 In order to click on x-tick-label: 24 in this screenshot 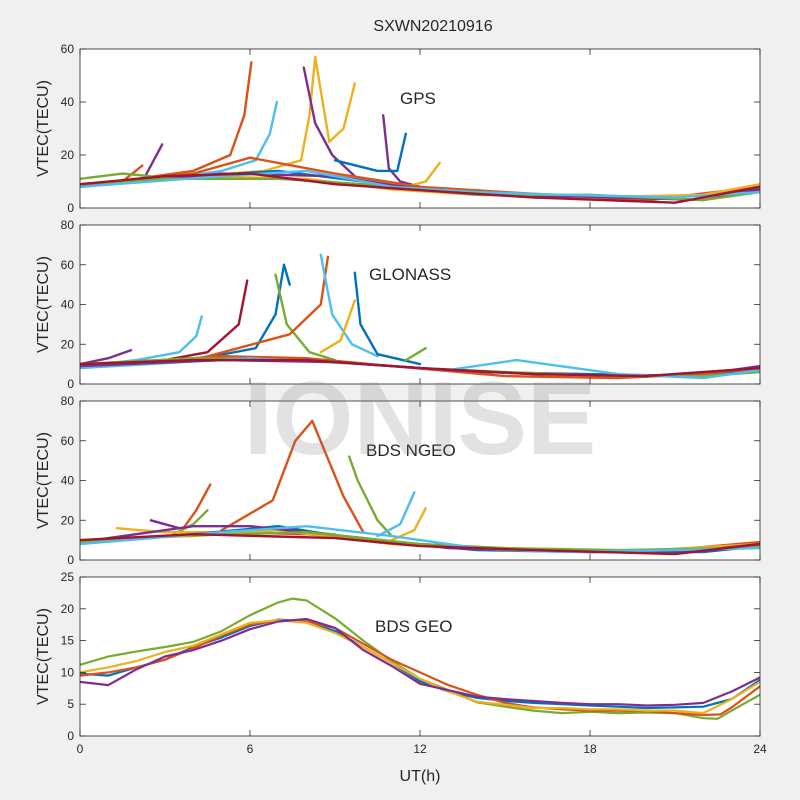, I will do `click(760, 749)`.